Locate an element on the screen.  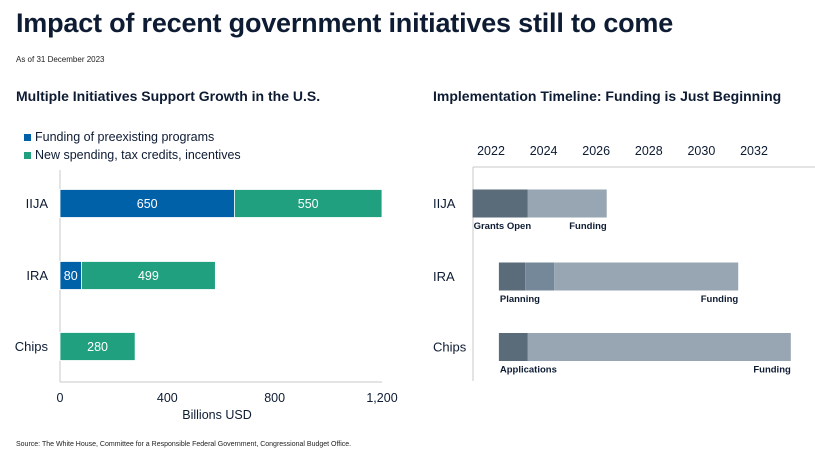
data-label: 550 is located at coordinates (308, 204).